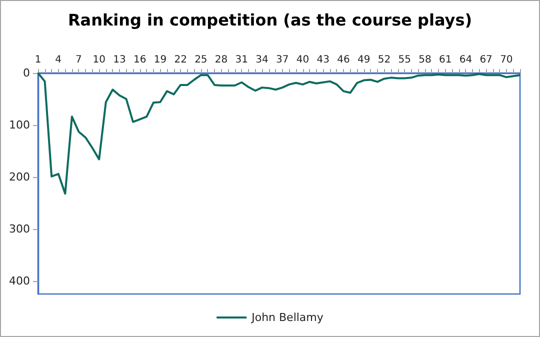 This screenshot has width=540, height=337. I want to click on x-tick-label: 22, so click(180, 60).